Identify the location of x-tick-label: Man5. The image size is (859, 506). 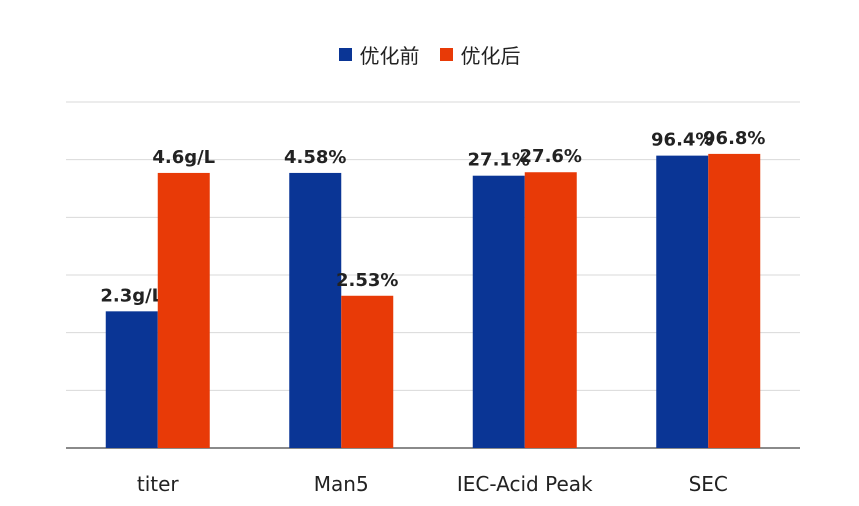
(341, 484).